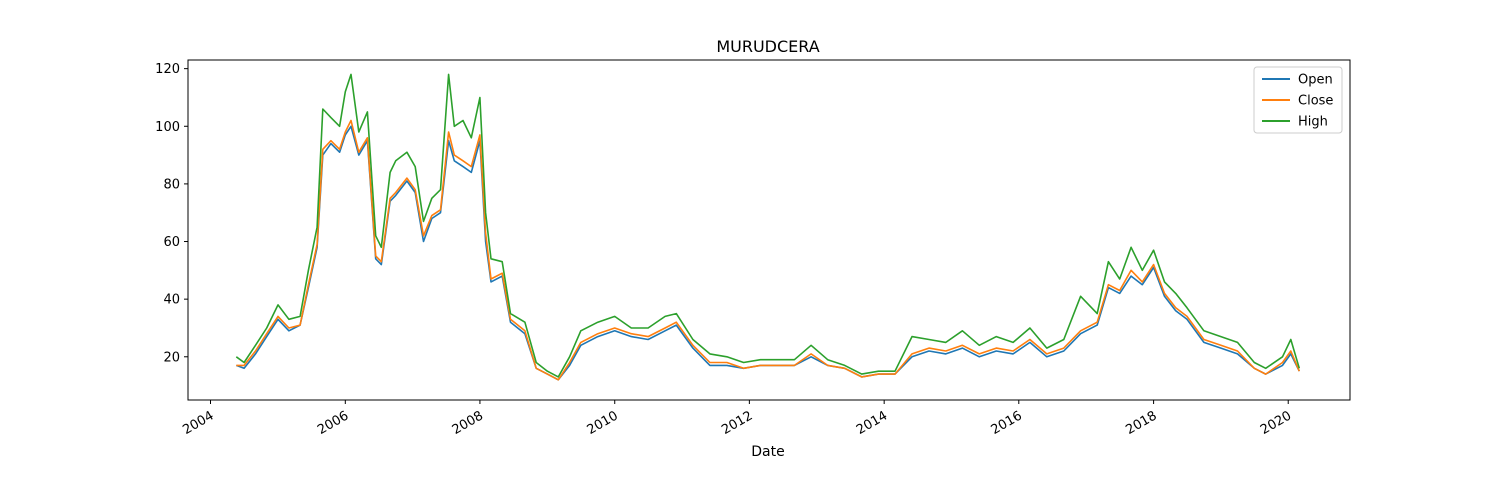 This screenshot has height=500, width=1500. I want to click on y-tick-label: 60, so click(171, 242).